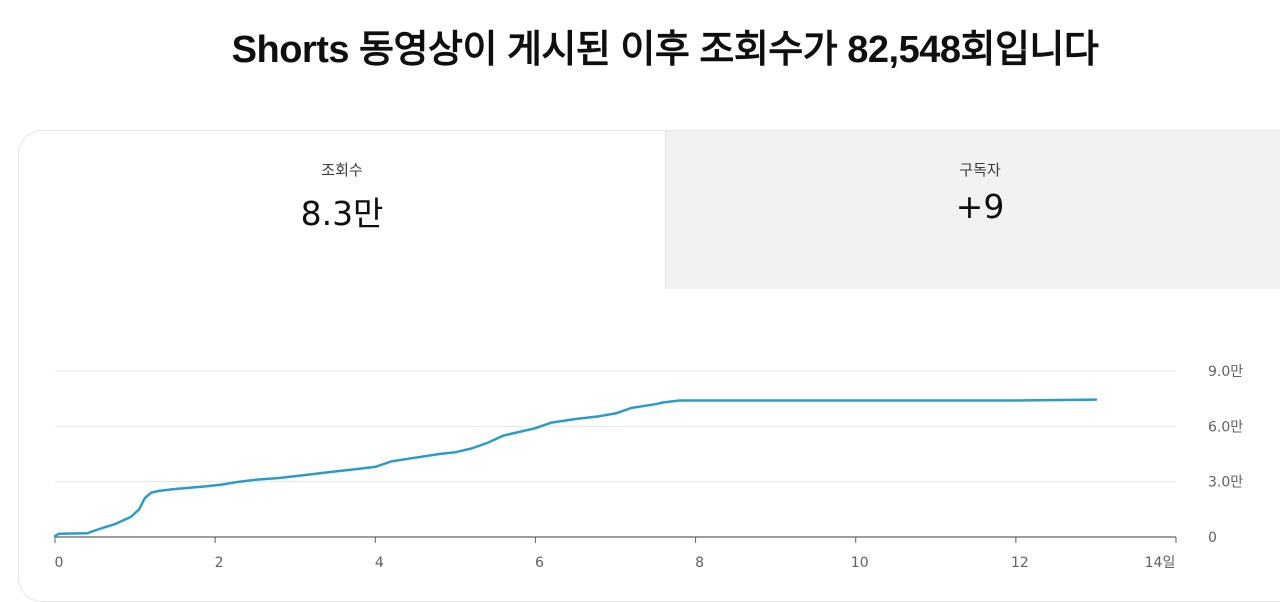 The image size is (1280, 602). I want to click on tab-subscribers: 구독자 +9, so click(972, 210).